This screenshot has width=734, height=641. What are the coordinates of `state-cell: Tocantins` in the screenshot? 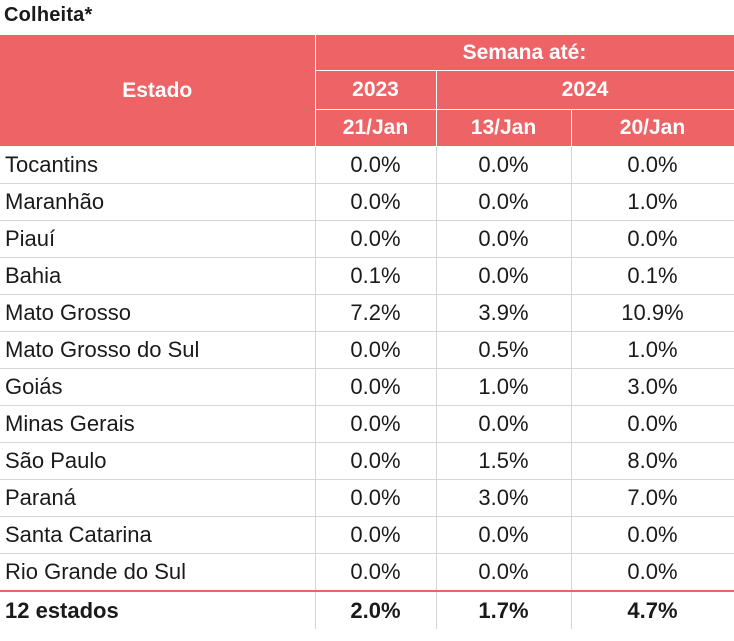 It's located at (158, 165).